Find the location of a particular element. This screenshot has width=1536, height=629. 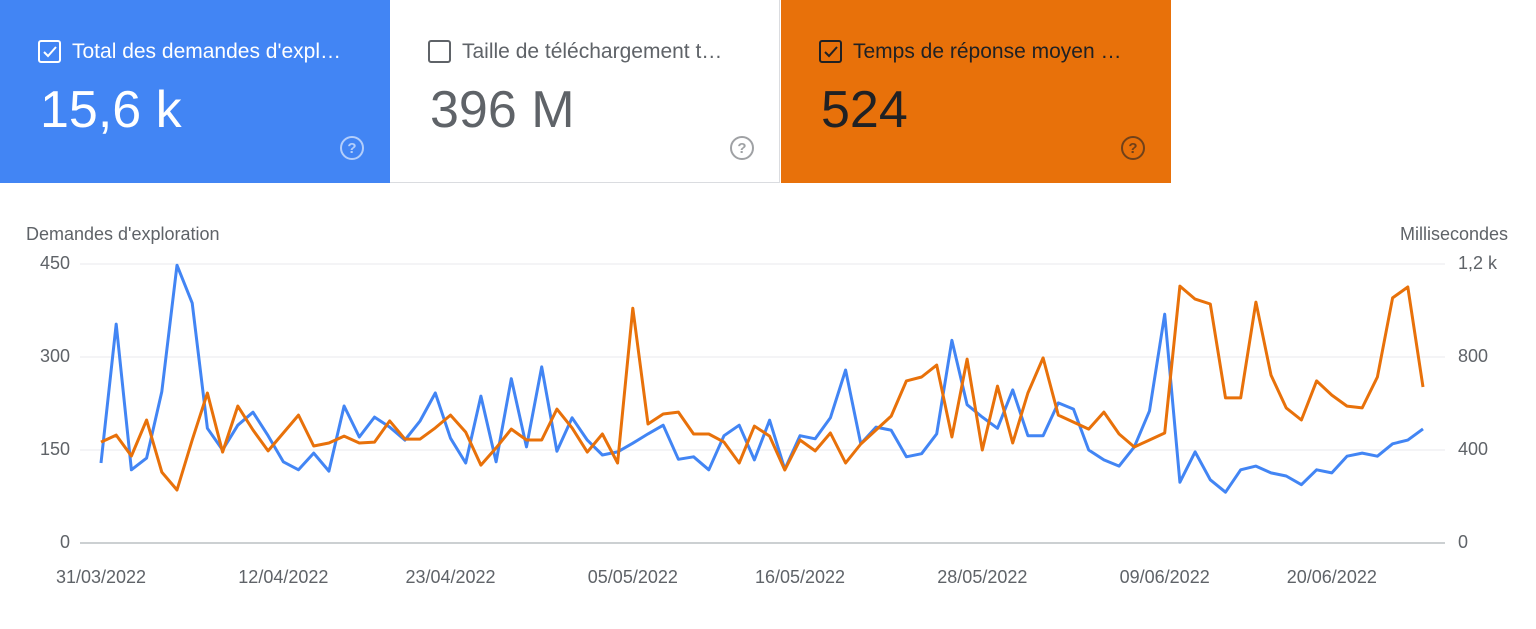

card-value: 524 is located at coordinates (864, 110).